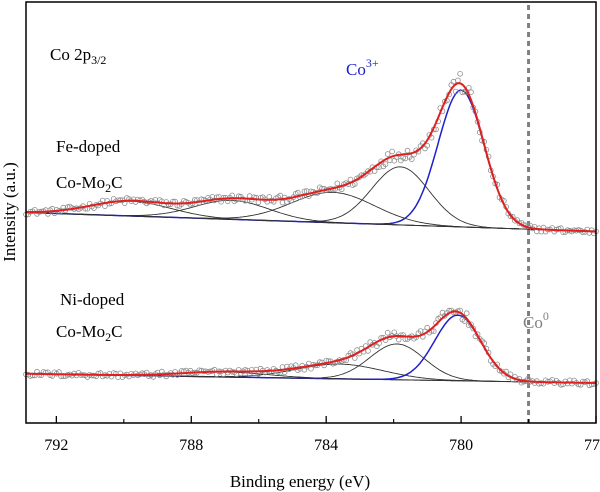 The image size is (600, 492). What do you see at coordinates (78, 56) in the screenshot?
I see `spectrum-label: Co 2p3/2` at bounding box center [78, 56].